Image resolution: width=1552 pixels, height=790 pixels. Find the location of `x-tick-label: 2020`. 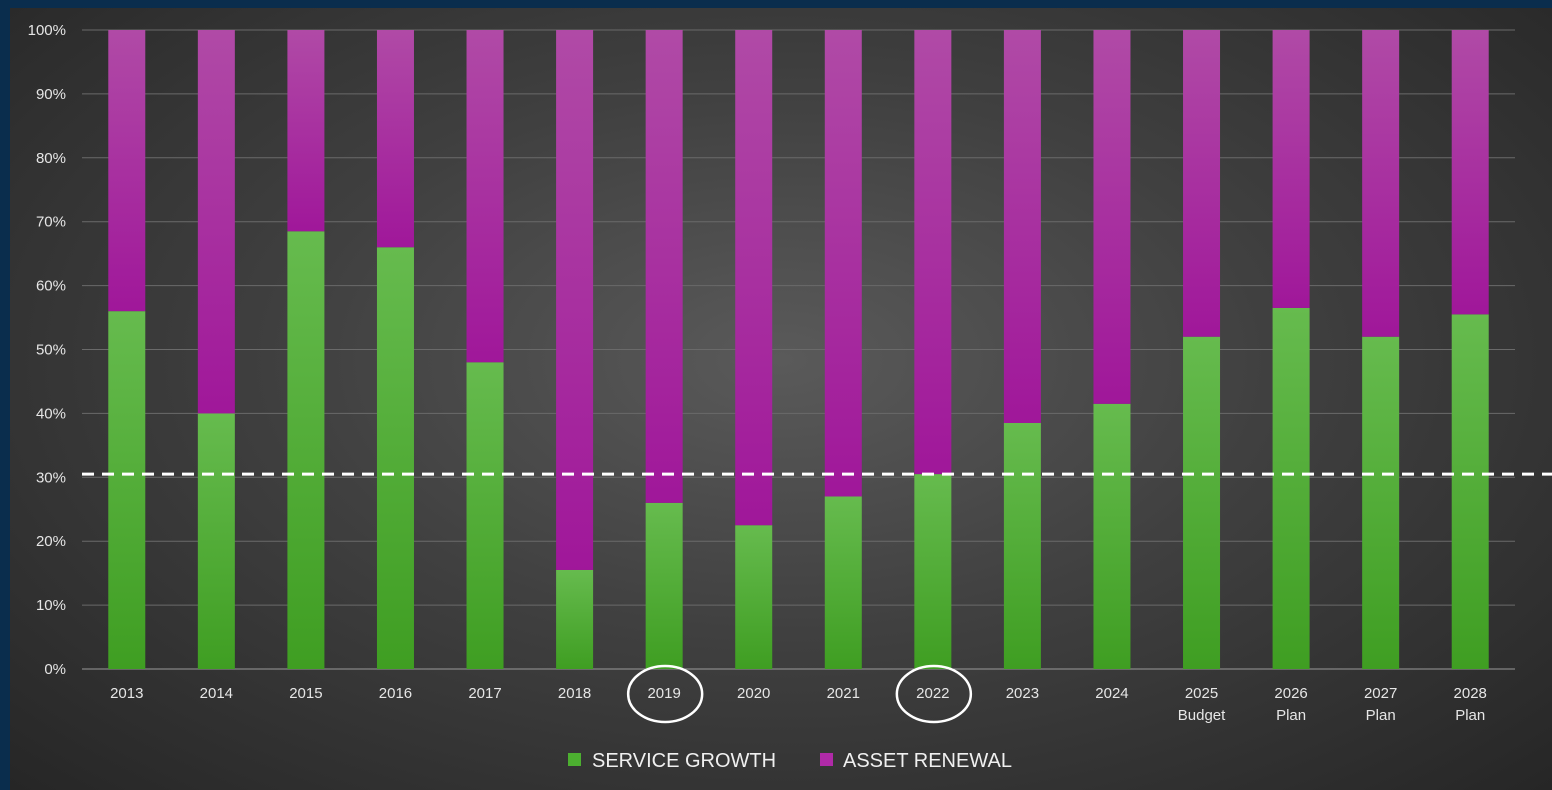

x-tick-label: 2020 is located at coordinates (753, 693).